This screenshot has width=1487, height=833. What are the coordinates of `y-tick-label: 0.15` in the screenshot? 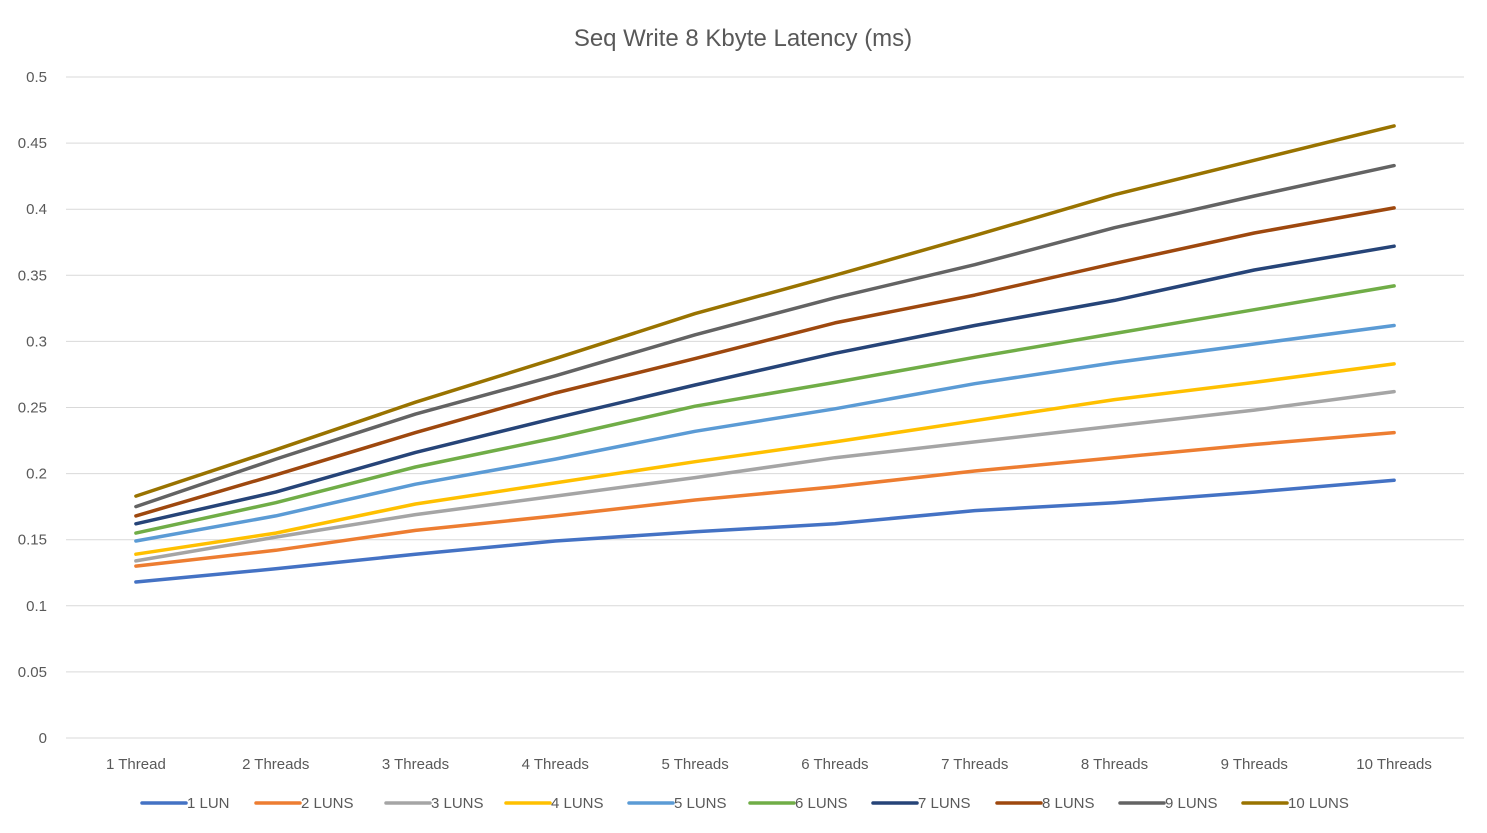 It's located at (32, 540).